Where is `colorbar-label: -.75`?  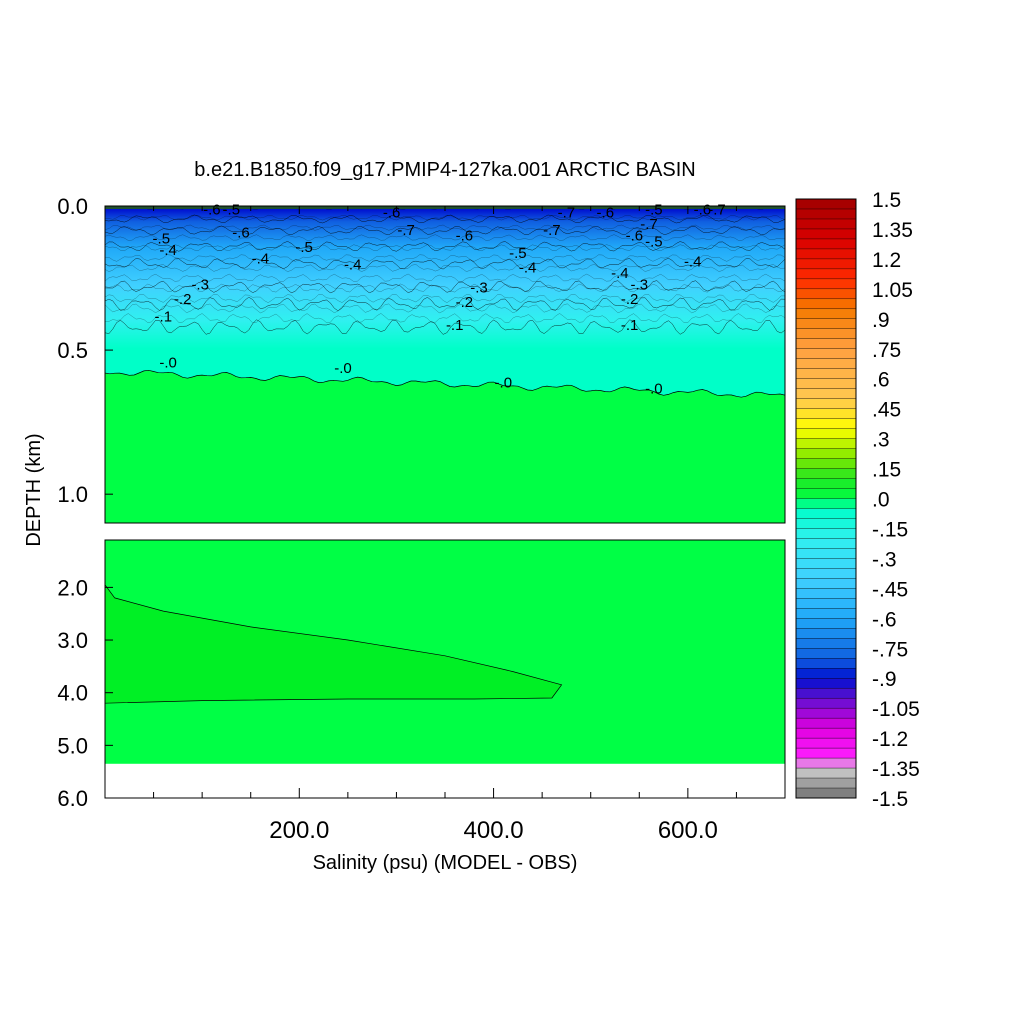
colorbar-label: -.75 is located at coordinates (890, 649).